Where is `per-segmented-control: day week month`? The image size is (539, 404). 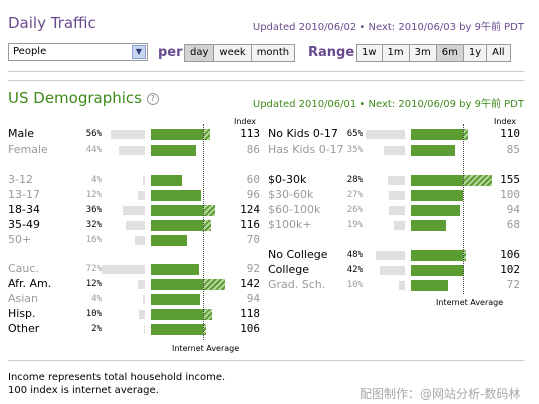 per-segmented-control: day week month is located at coordinates (240, 53).